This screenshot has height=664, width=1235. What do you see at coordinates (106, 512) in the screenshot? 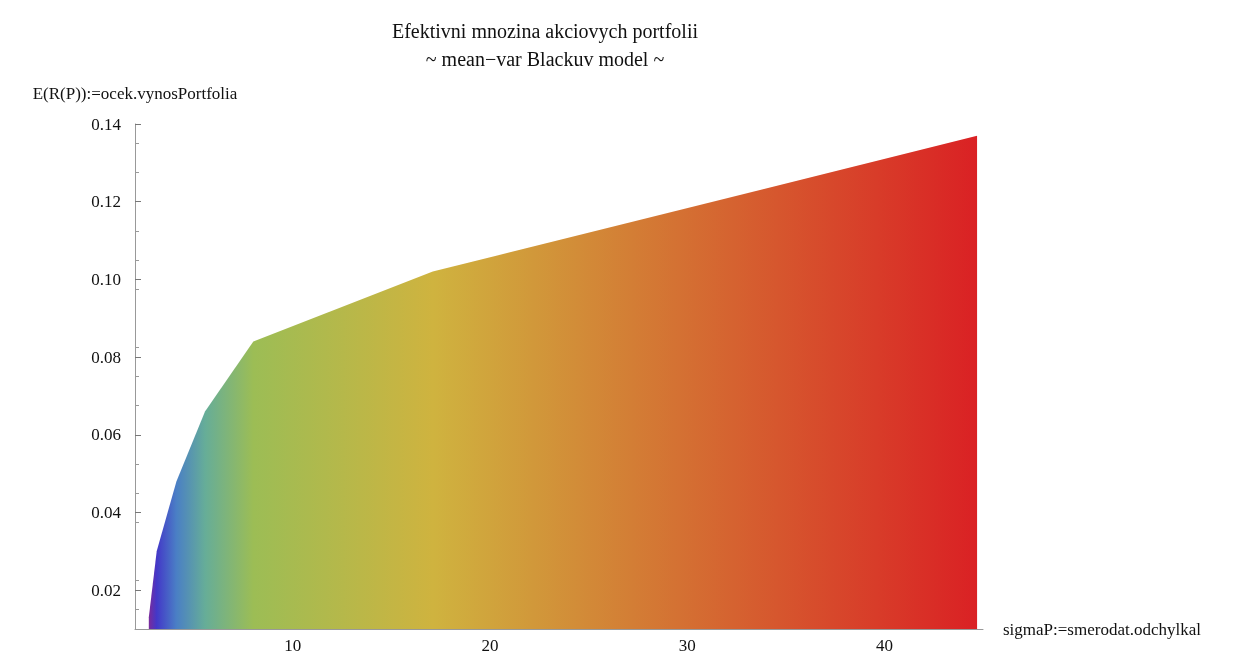
I see `y-tick-label: 0.04` at bounding box center [106, 512].